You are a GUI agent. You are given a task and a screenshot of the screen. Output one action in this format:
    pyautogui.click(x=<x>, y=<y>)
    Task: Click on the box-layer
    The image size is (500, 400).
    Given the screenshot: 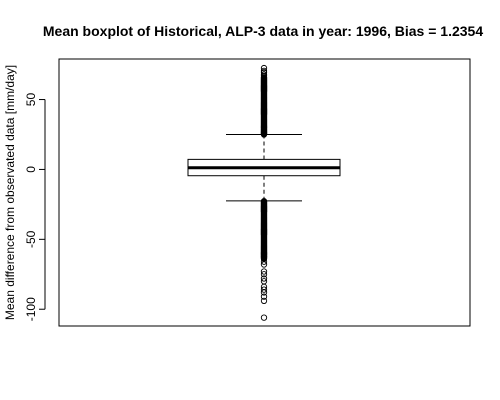 What is the action you would take?
    pyautogui.click(x=264, y=167)
    